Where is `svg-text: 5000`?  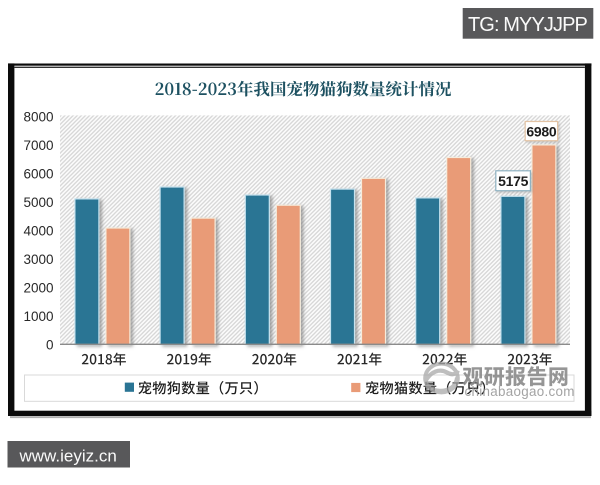
svg-text: 5000 is located at coordinates (38, 202).